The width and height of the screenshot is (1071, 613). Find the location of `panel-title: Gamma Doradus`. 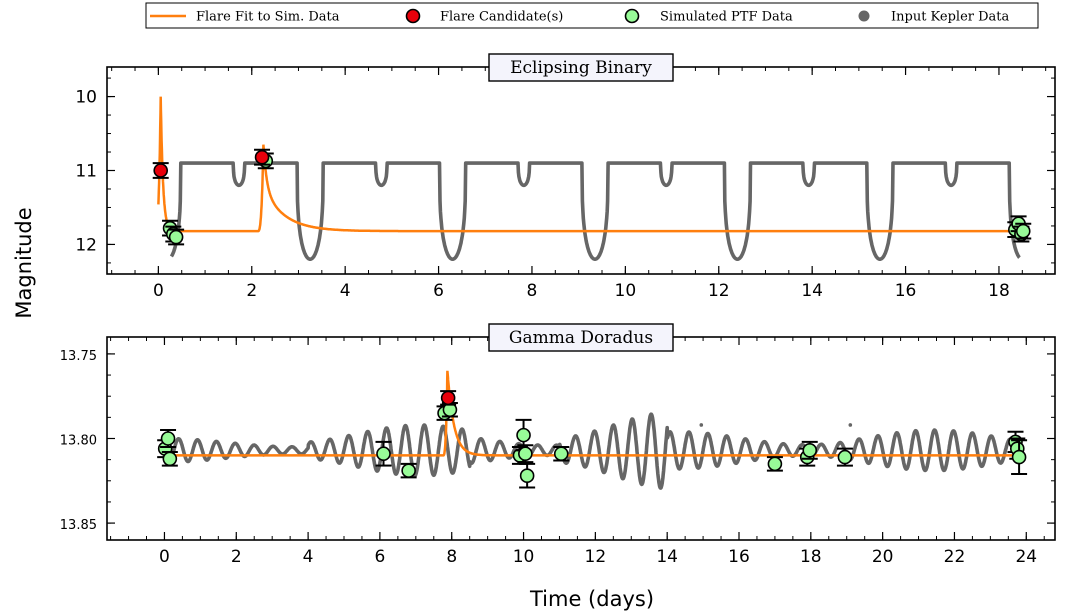

panel-title: Gamma Doradus is located at coordinates (581, 338).